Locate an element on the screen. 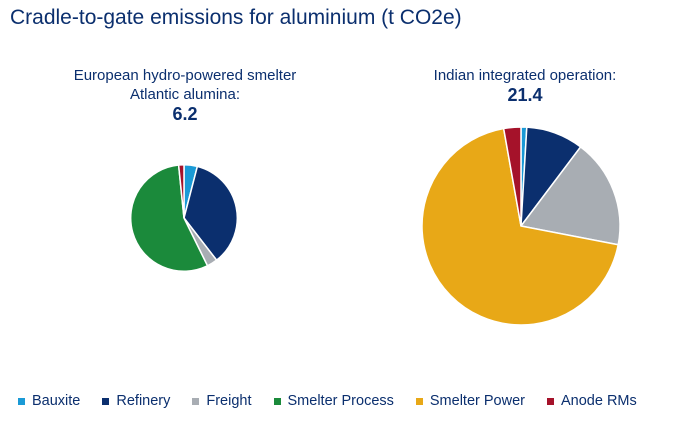 Image resolution: width=692 pixels, height=421 pixels. pie-total-indian: 21.4 is located at coordinates (525, 95).